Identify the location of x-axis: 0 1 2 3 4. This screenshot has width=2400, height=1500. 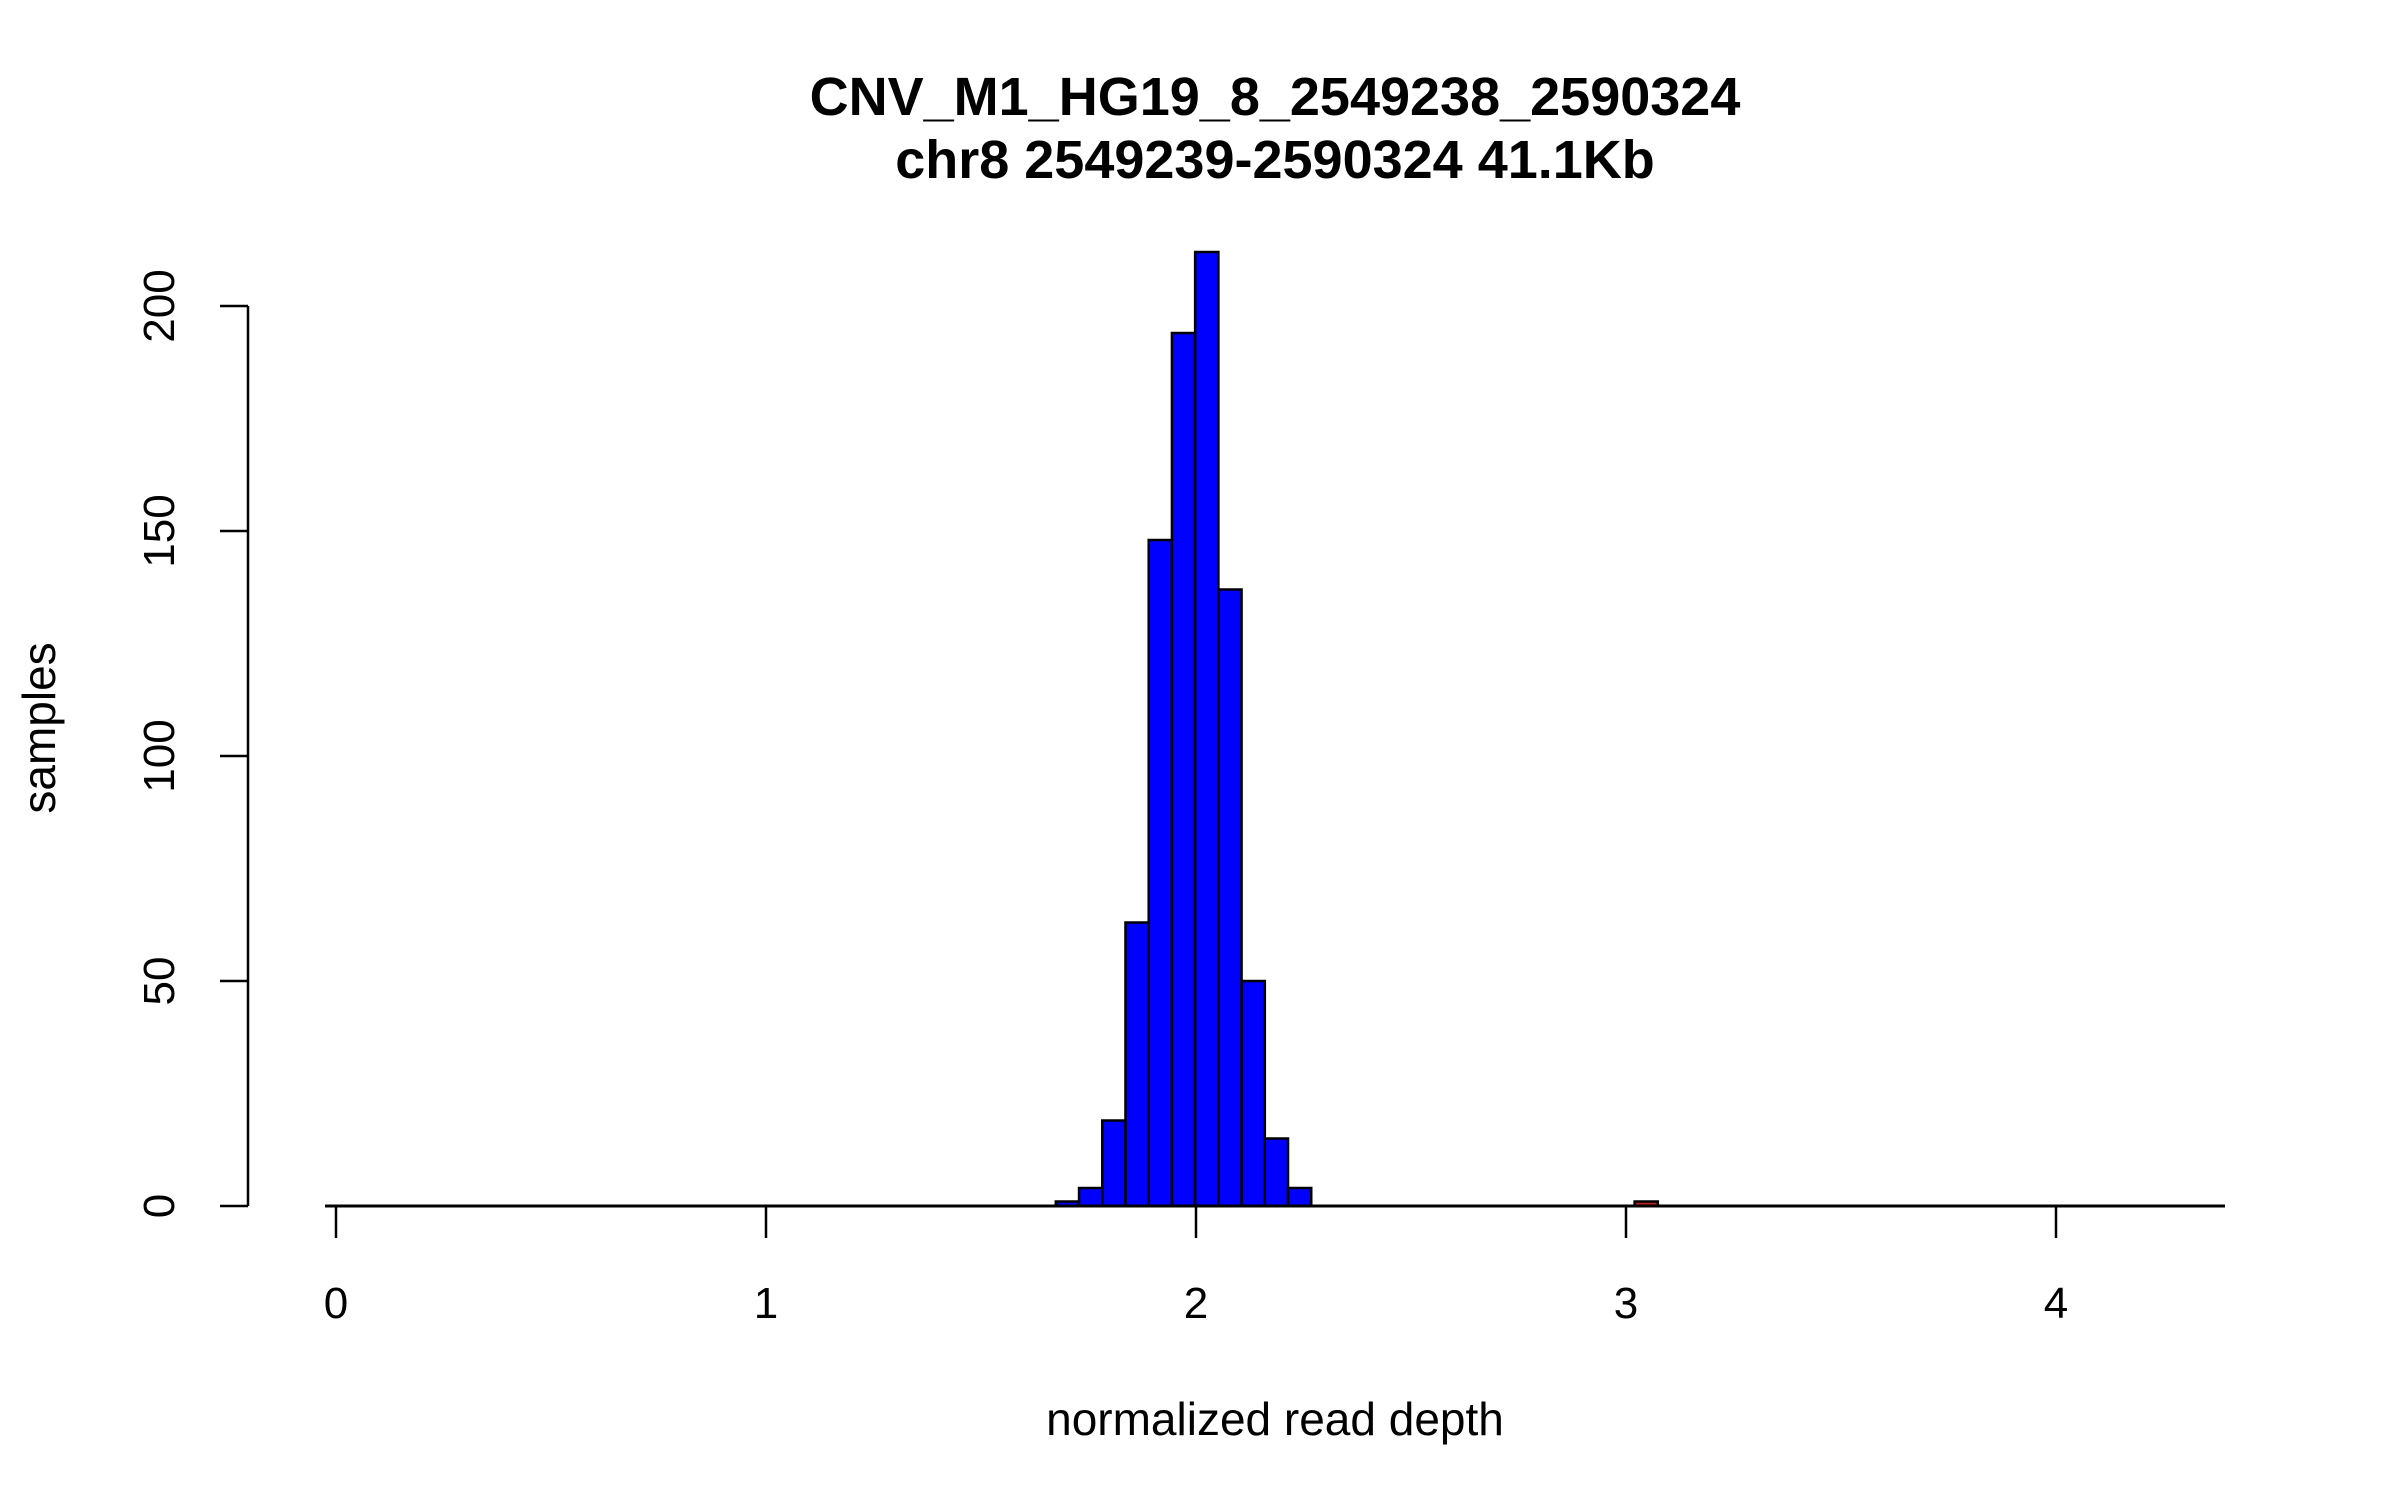
(1196, 1267).